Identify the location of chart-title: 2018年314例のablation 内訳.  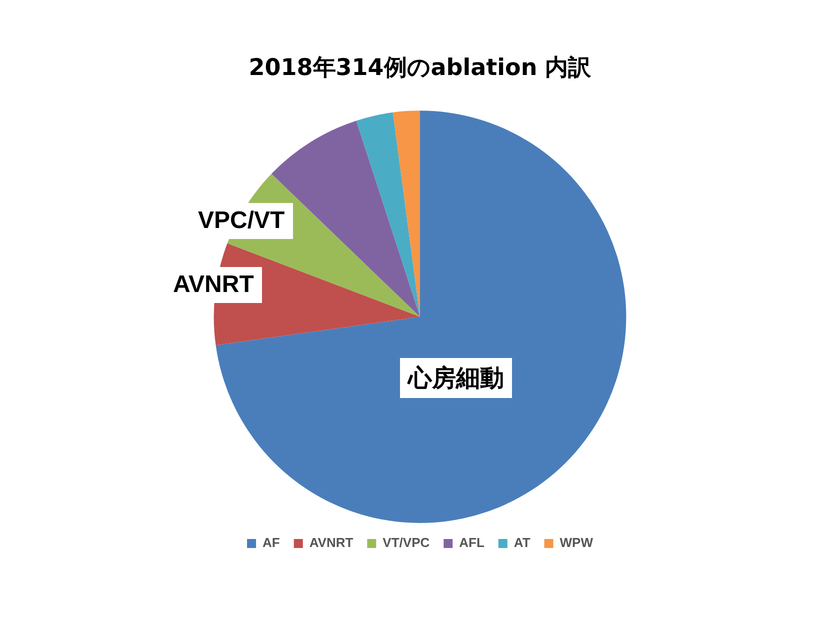
(420, 67).